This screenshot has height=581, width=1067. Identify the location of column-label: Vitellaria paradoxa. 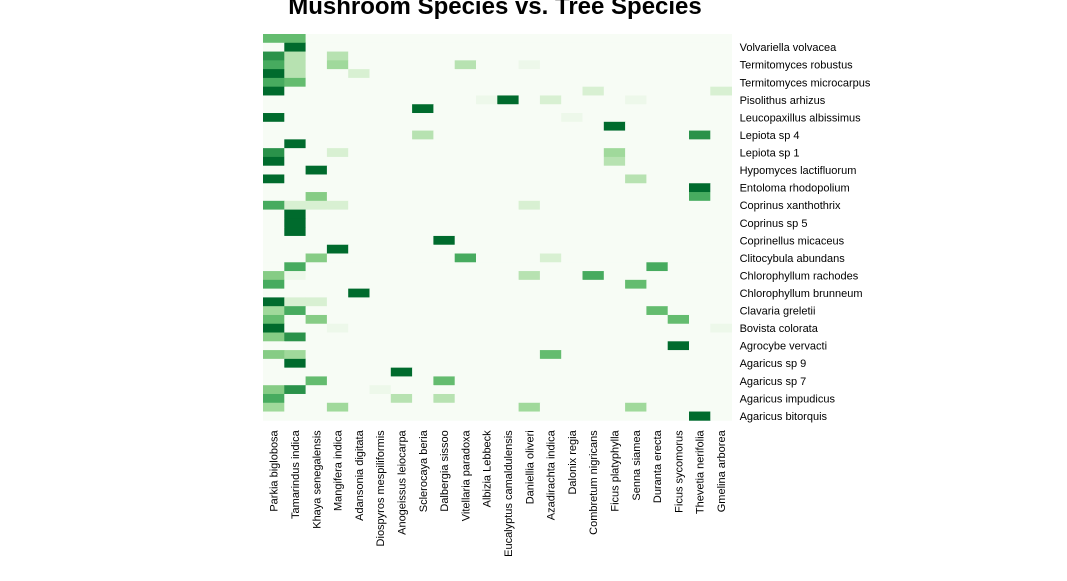
(466, 475).